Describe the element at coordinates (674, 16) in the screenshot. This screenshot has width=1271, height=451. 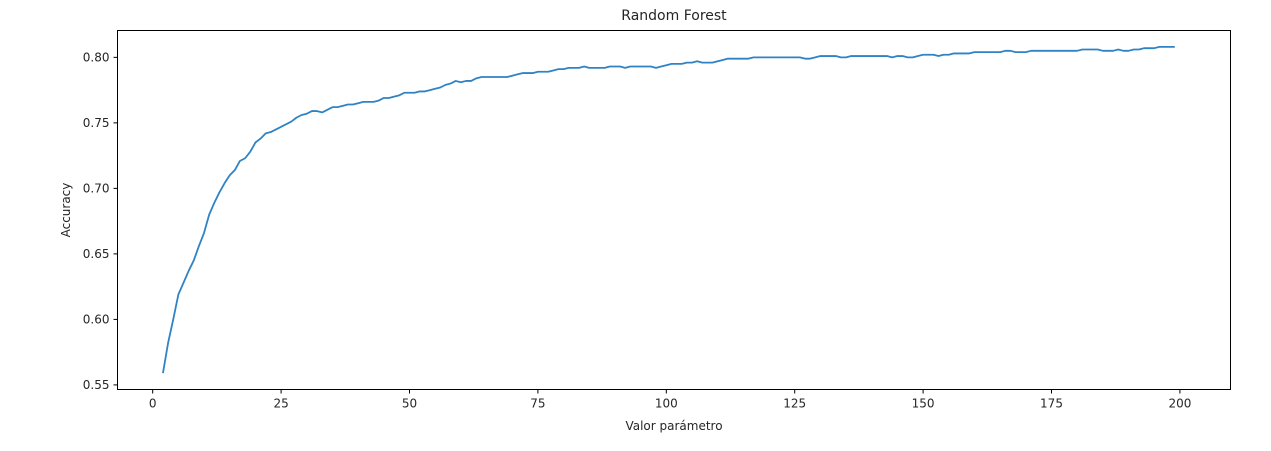
I see `chart-title: Random Forest` at that location.